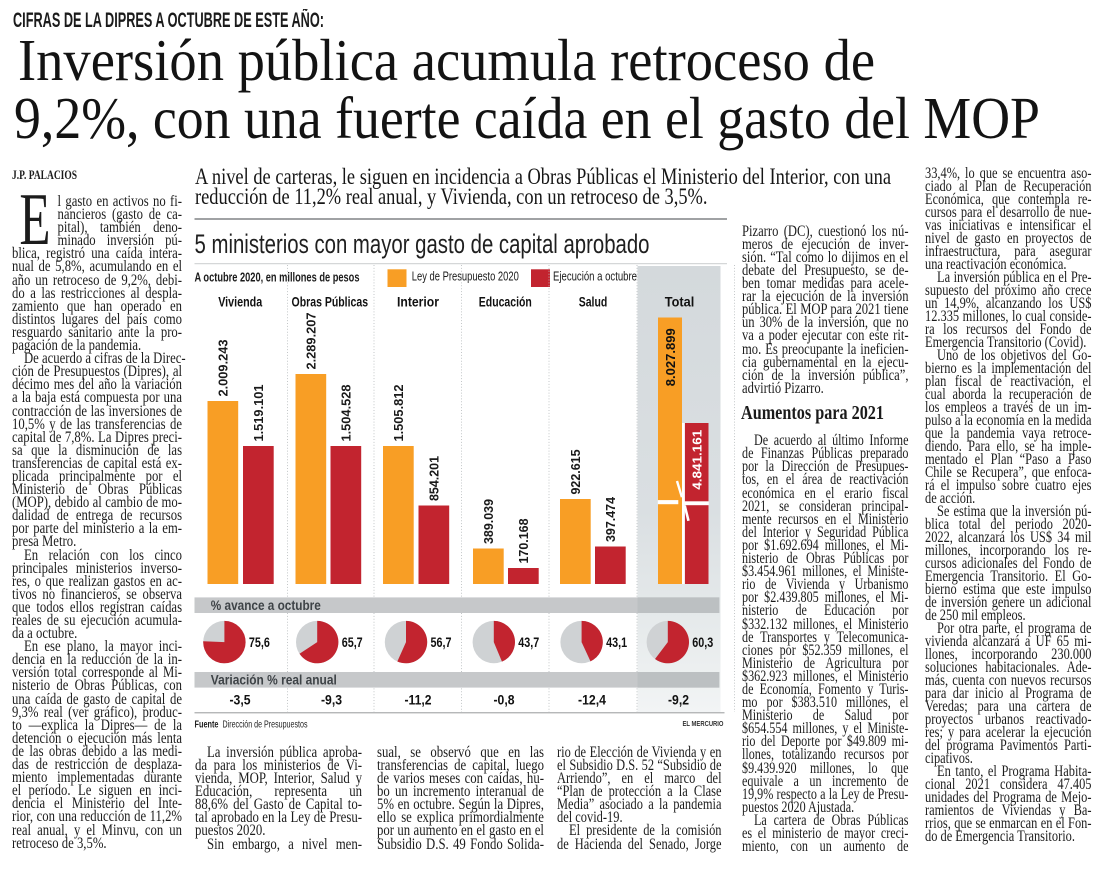 The height and width of the screenshot is (870, 1100). I want to click on svg-text: -0,8, so click(504, 699).